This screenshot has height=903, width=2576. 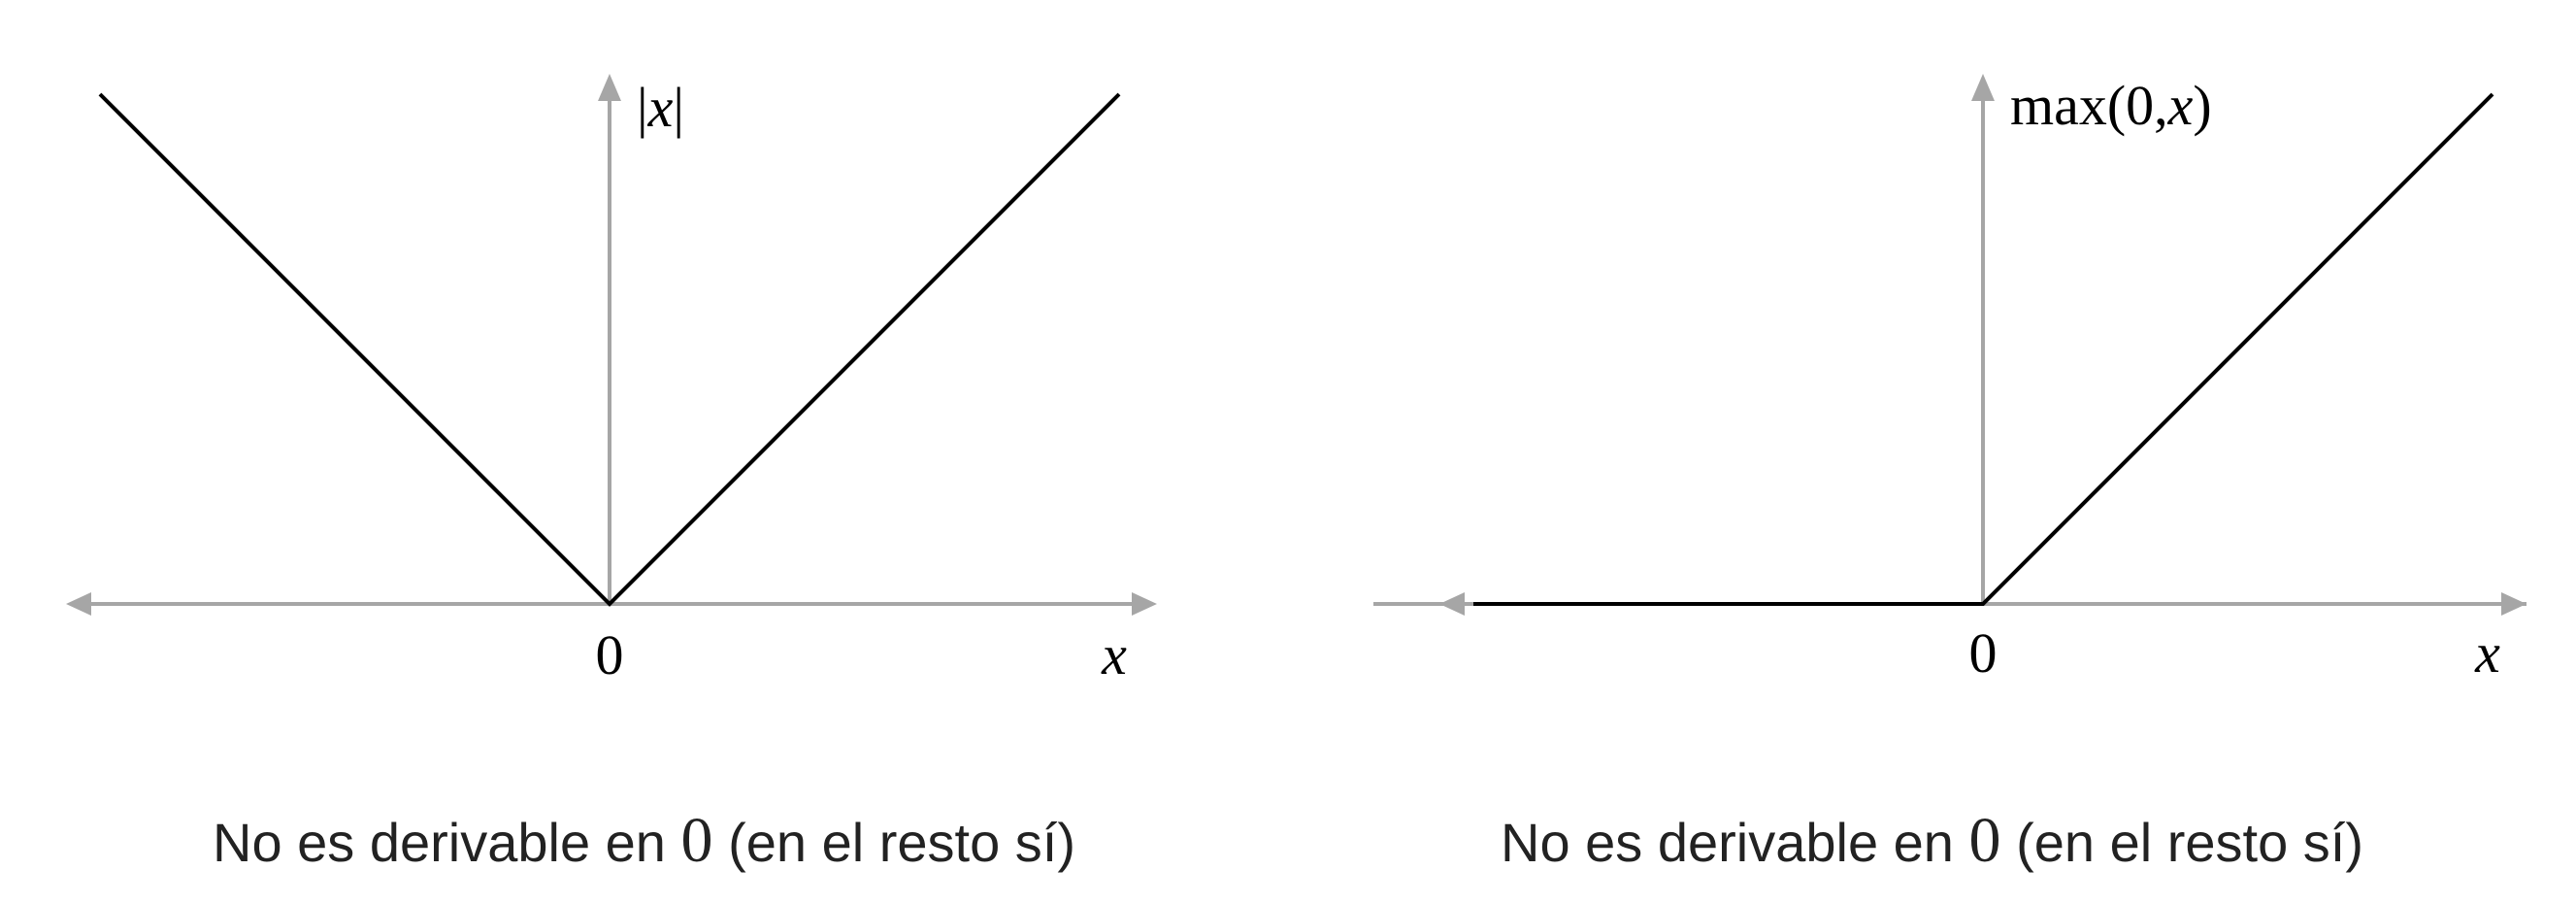 I want to click on y-label-part-1: max(0,, so click(x=2089, y=105).